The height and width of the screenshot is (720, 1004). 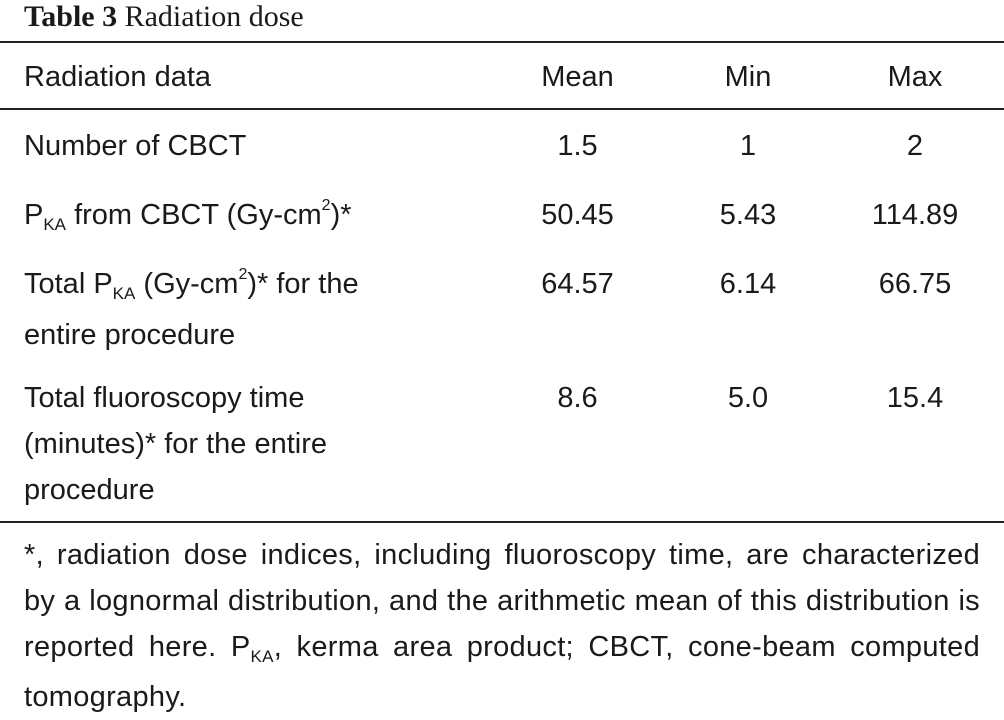 I want to click on cell-max: 66.75, so click(x=915, y=284).